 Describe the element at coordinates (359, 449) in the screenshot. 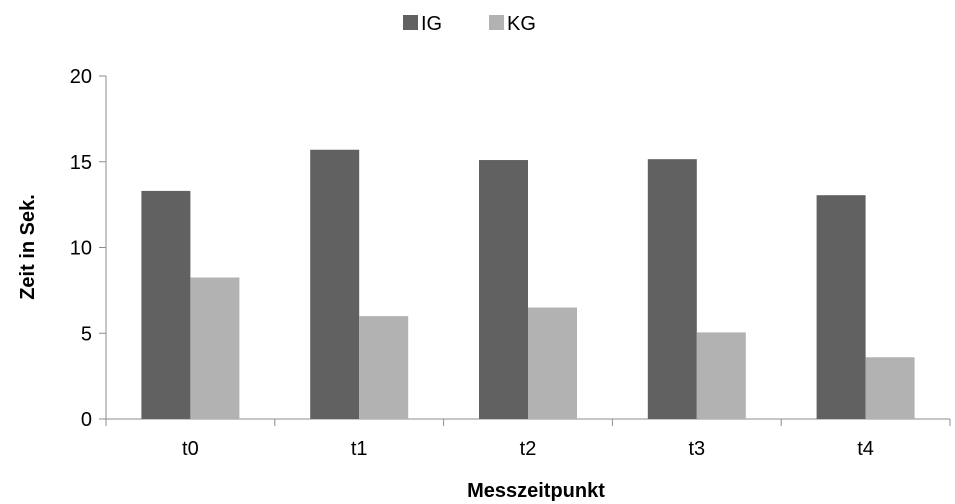

I see `x-tick-label-t1: t1` at that location.